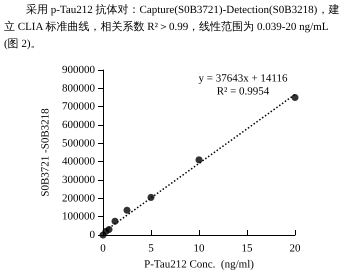 This screenshot has width=346, height=278. What do you see at coordinates (79, 216) in the screenshot?
I see `y-tick-label: 100000` at bounding box center [79, 216].